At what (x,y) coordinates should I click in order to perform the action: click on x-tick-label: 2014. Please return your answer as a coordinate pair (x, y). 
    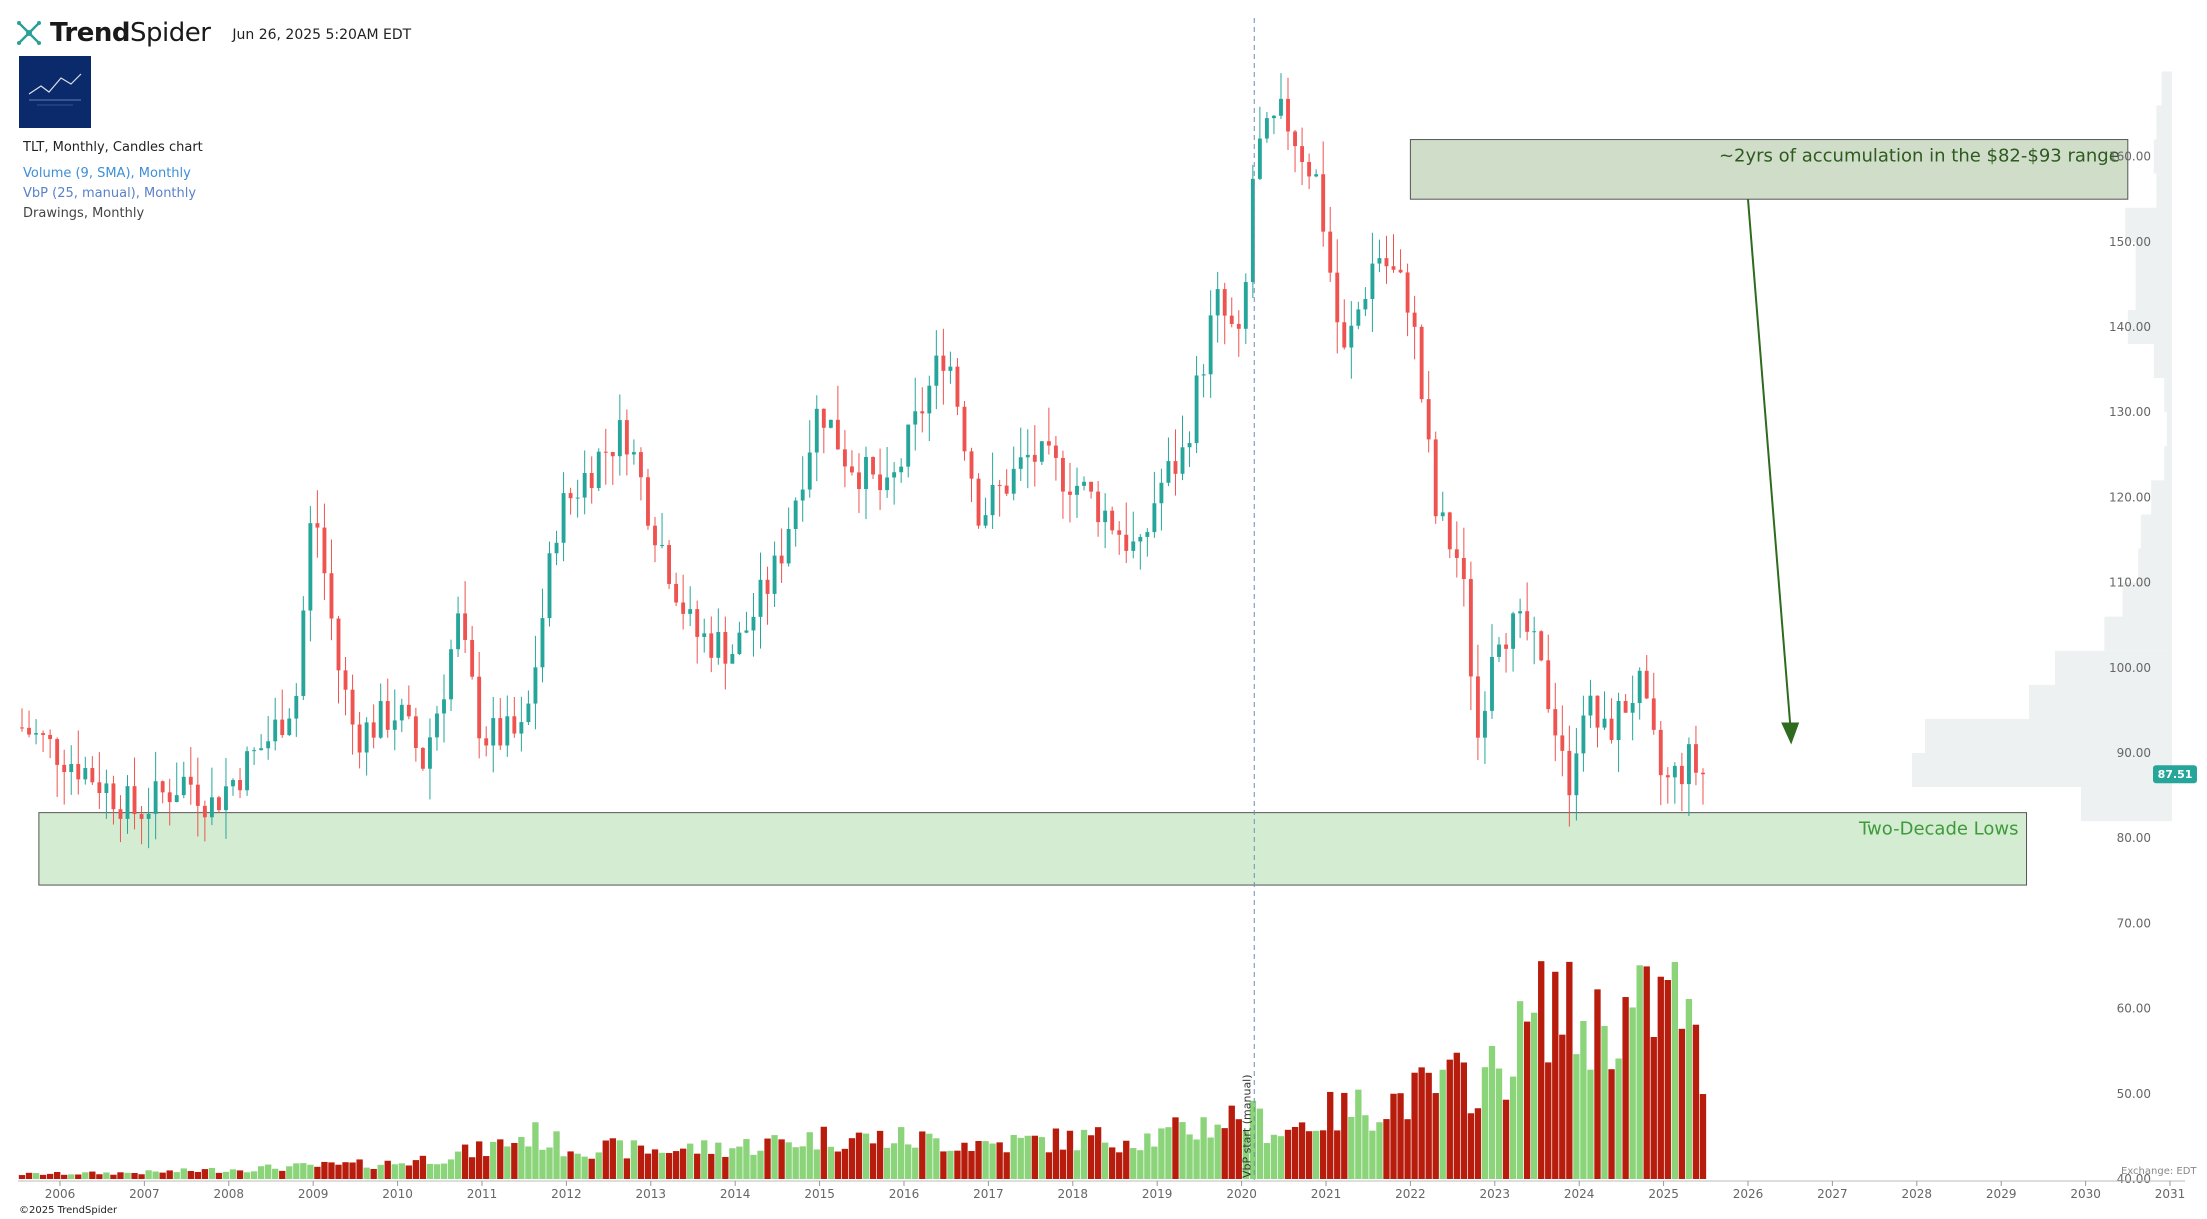
    Looking at the image, I should click on (735, 1194).